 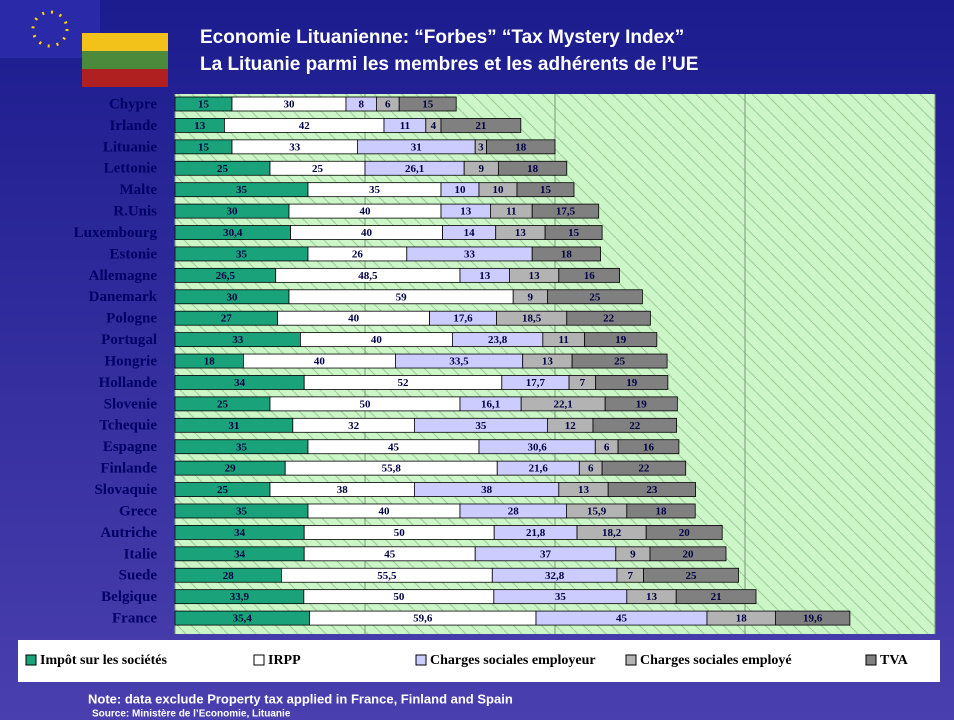 I want to click on value-label: 31, so click(x=233, y=426).